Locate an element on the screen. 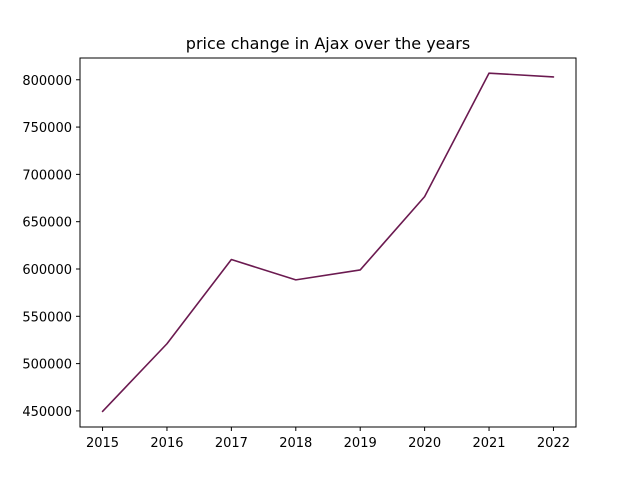 This screenshot has height=485, width=640. x-tick-label: 2015 is located at coordinates (102, 443).